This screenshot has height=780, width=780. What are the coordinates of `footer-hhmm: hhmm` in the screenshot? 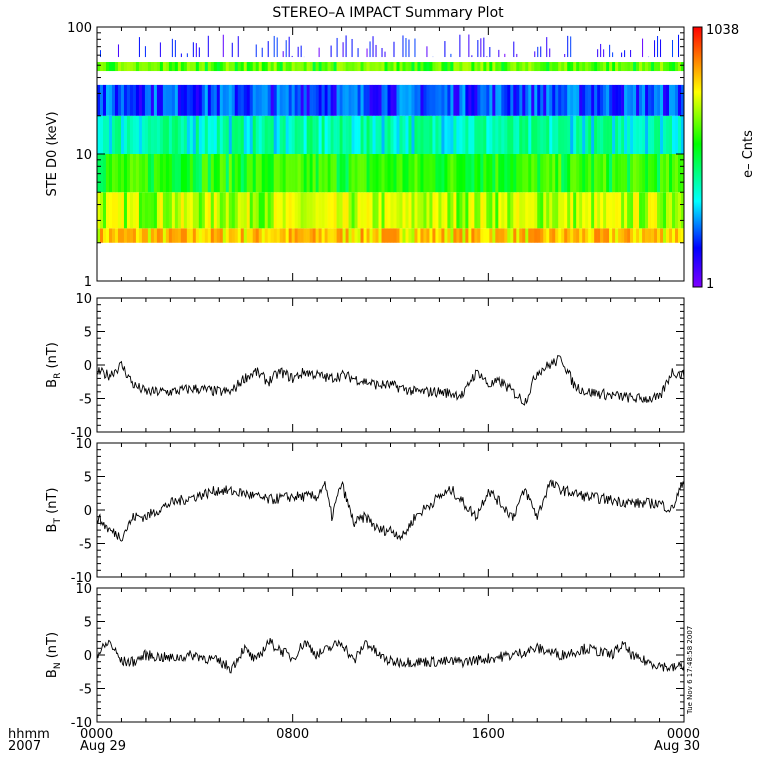 It's located at (29, 734).